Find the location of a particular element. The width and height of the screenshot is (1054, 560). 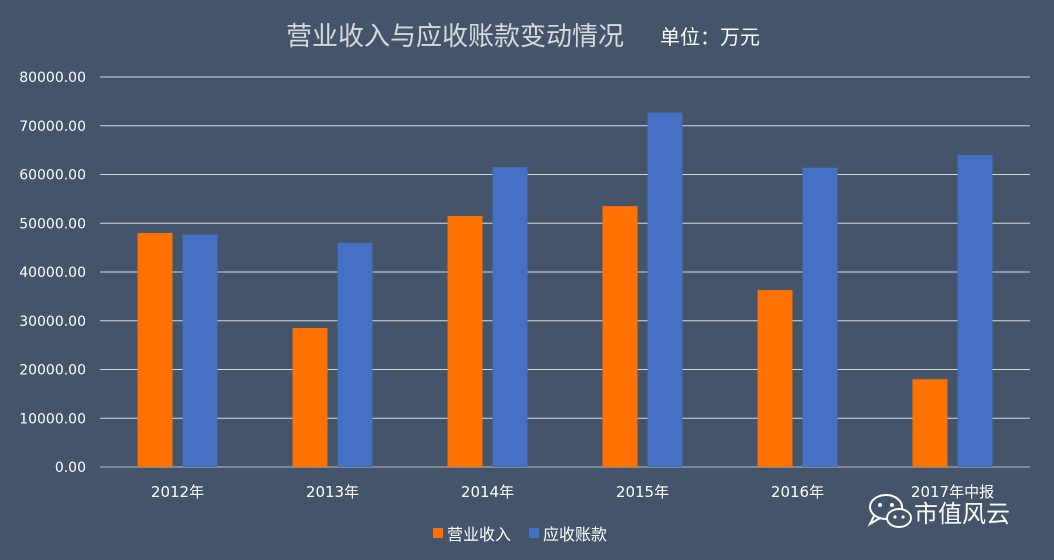

y-tick-label: 40000.00 is located at coordinates (52, 273).